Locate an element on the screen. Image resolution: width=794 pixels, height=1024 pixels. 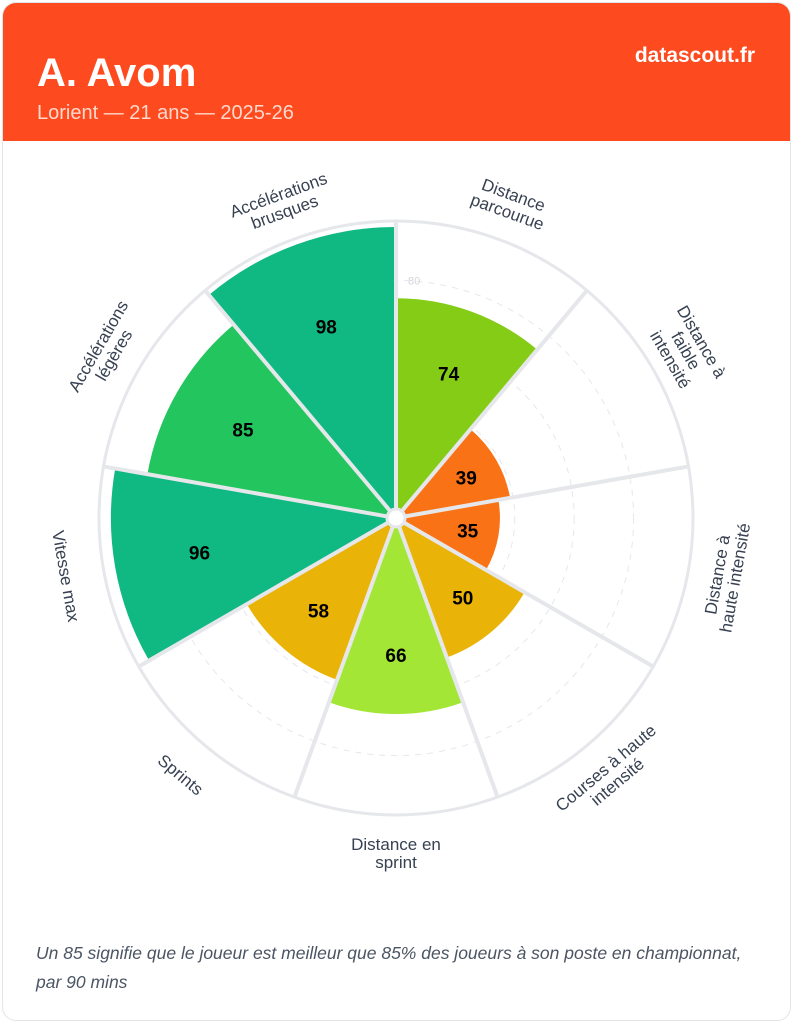
category-label: Vitesse max is located at coordinates (65, 576).